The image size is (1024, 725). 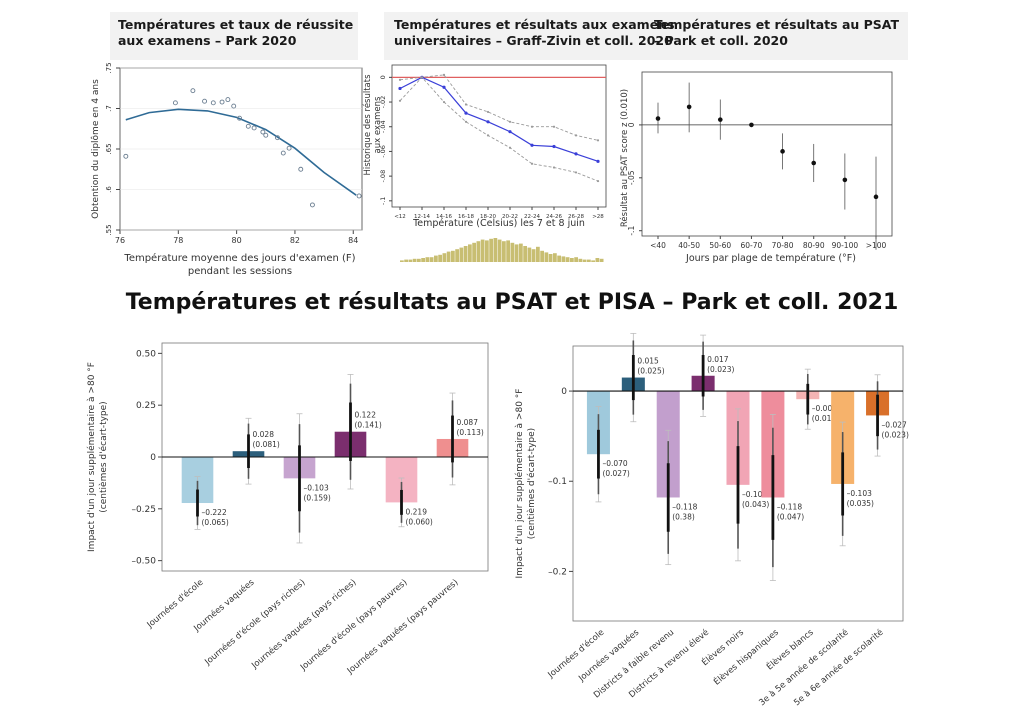 I want to click on c3-ylabel: Résultat au PSAT score z (0.010), so click(x=624, y=158).